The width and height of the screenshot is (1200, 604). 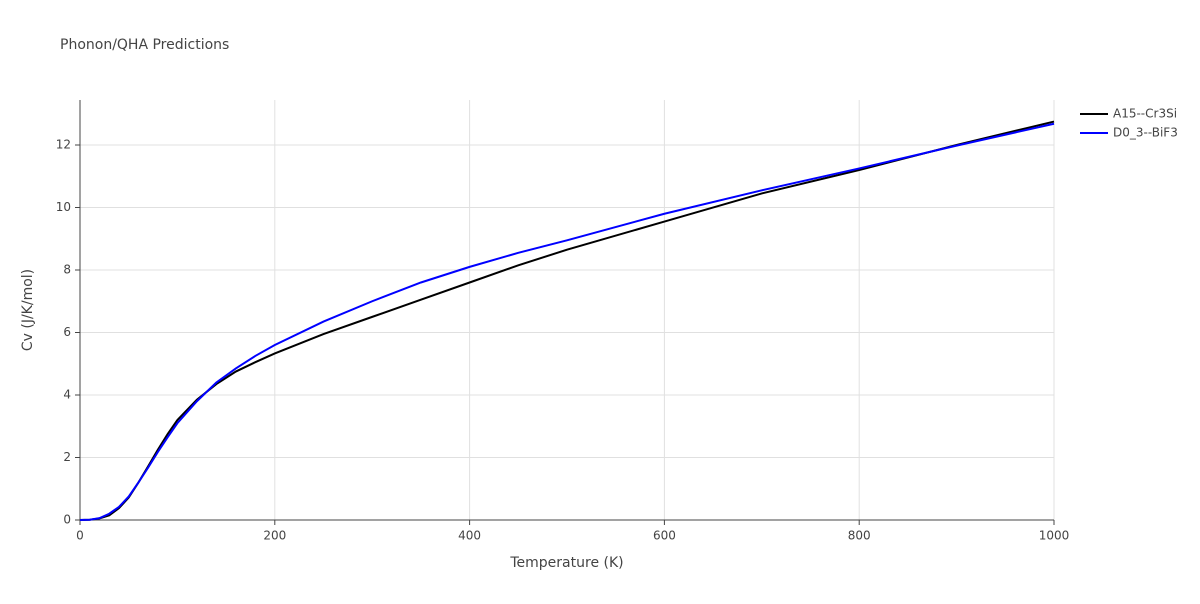 What do you see at coordinates (67, 332) in the screenshot?
I see `y-tick-label: 6` at bounding box center [67, 332].